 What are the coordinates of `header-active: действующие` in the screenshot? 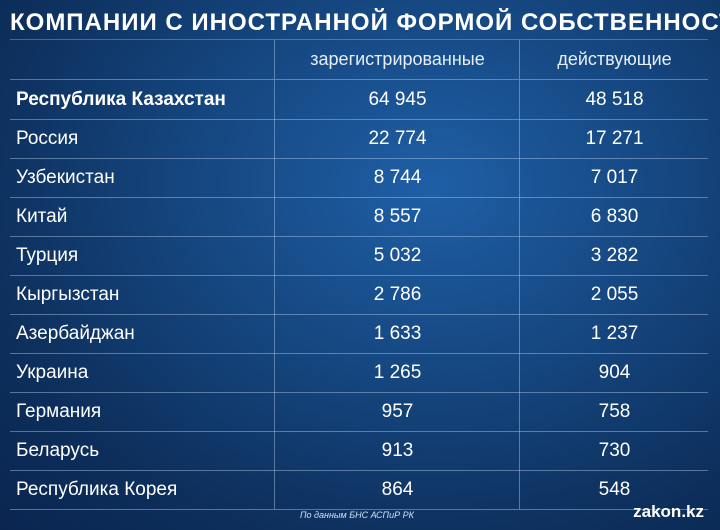 It's located at (614, 59).